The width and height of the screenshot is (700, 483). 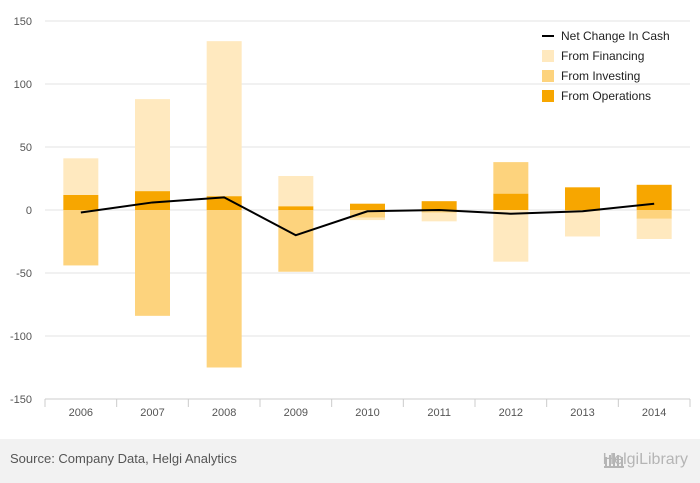 What do you see at coordinates (367, 413) in the screenshot?
I see `x-tick-label: 2010` at bounding box center [367, 413].